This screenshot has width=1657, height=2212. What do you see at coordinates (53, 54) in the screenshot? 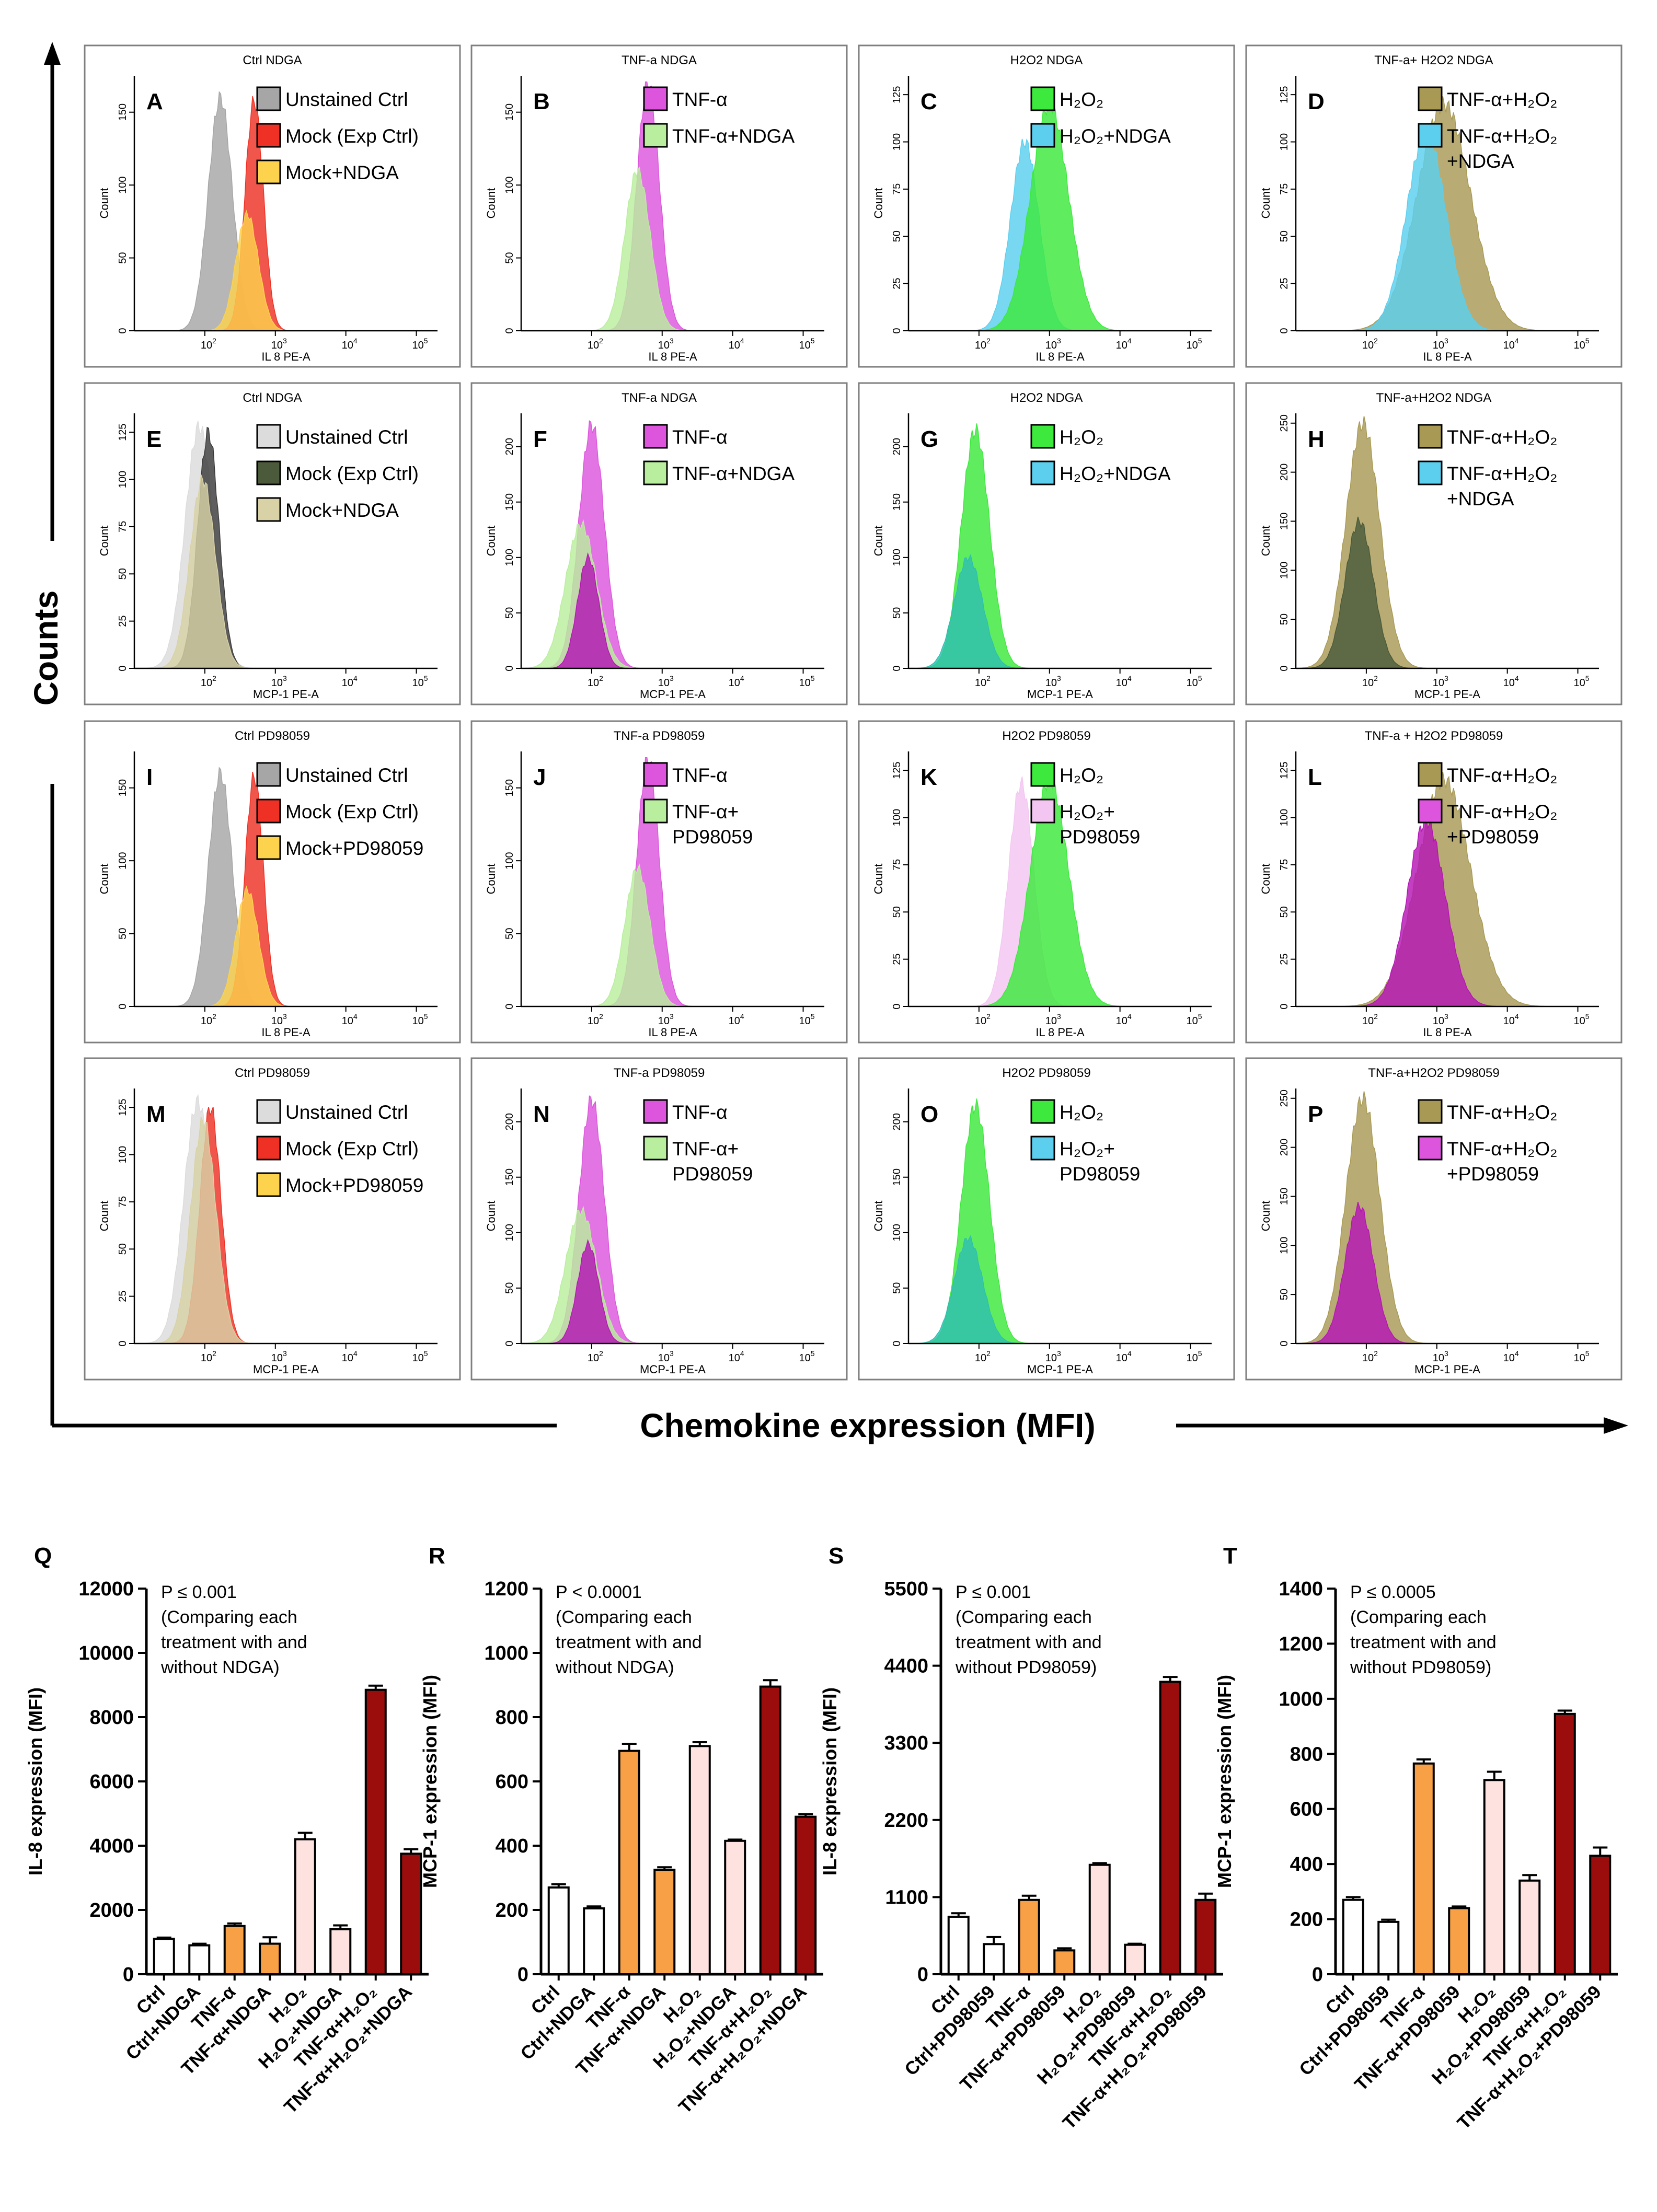
I see `counts-axis-arrowhead` at bounding box center [53, 54].